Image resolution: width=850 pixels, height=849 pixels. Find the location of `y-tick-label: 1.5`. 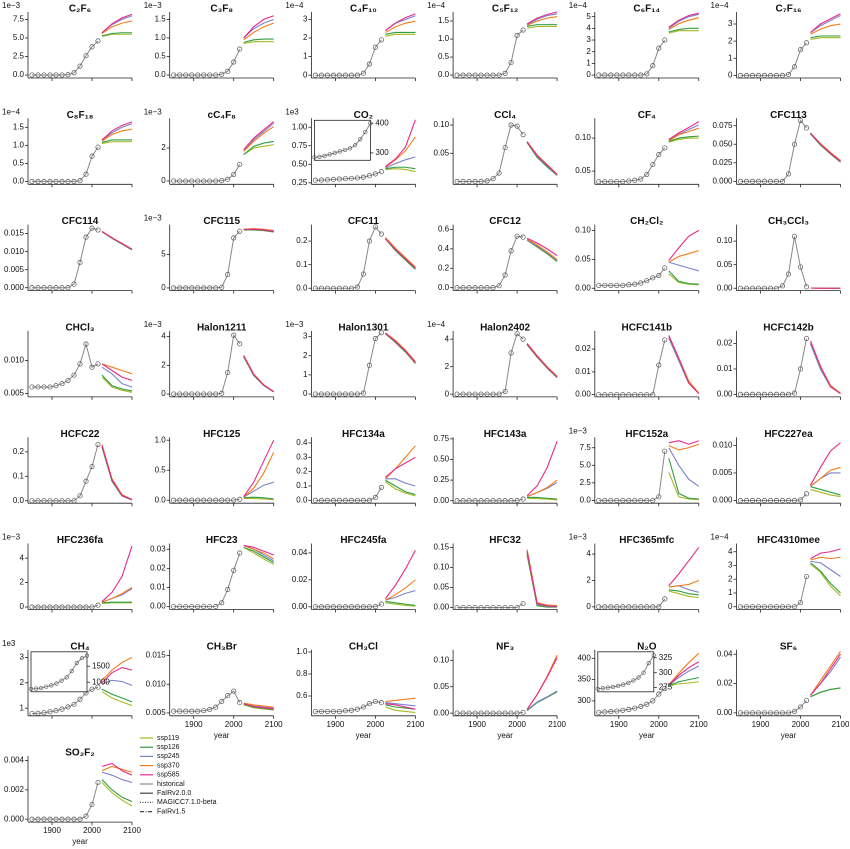

y-tick-label: 1.5 is located at coordinates (161, 19).